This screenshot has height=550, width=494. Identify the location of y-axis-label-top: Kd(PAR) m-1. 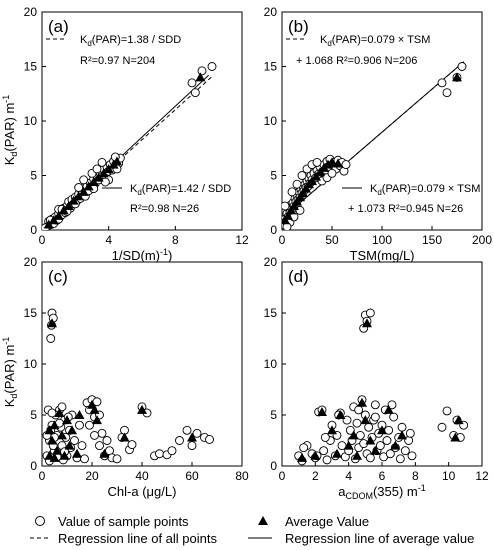
(10, 130).